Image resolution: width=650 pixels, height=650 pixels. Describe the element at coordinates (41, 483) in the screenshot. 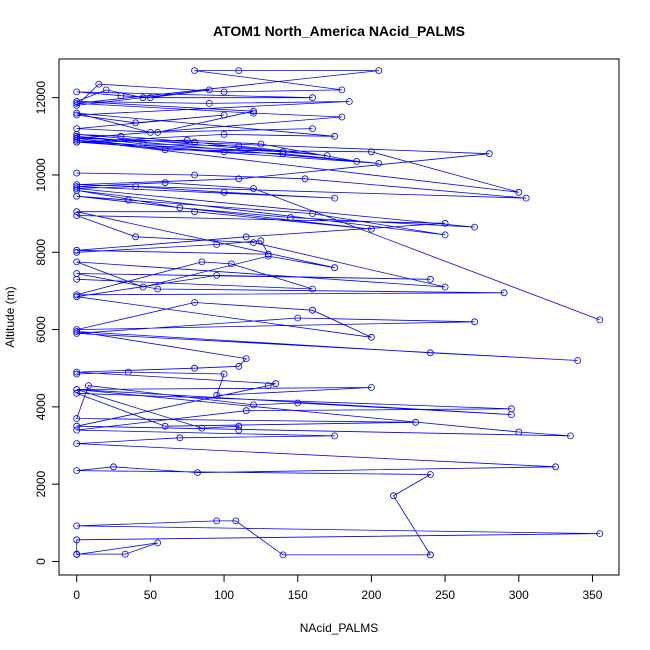

I see `y-tick-label: 2000` at that location.